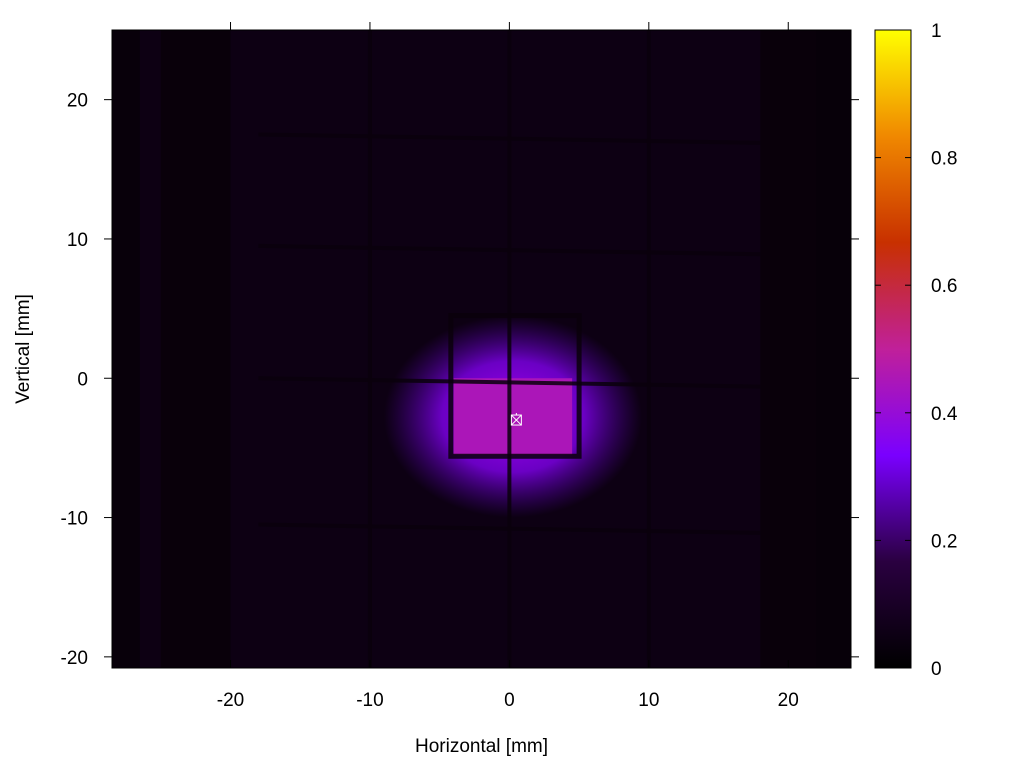 This screenshot has width=1024, height=768. I want to click on colorbar-tick-label: 1, so click(936, 31).